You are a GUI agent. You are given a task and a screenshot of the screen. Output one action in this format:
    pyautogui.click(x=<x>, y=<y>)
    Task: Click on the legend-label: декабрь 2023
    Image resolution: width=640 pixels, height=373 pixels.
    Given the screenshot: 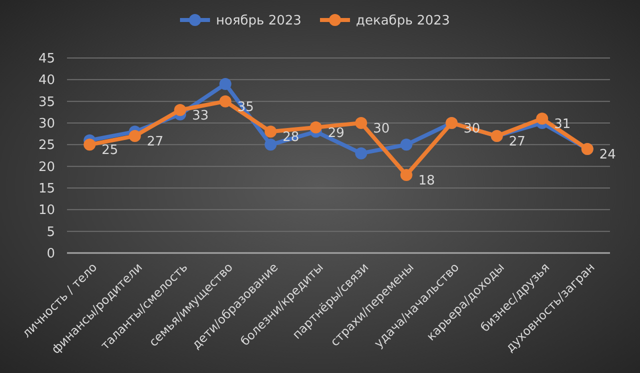 What is the action you would take?
    pyautogui.click(x=403, y=21)
    